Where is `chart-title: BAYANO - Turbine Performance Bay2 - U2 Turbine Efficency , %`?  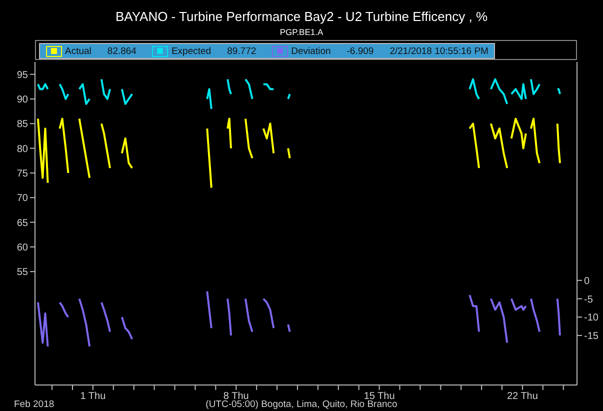
chart-title: BAYANO - Turbine Performance Bay2 - U2 Turbine Efficency , % is located at coordinates (301, 16).